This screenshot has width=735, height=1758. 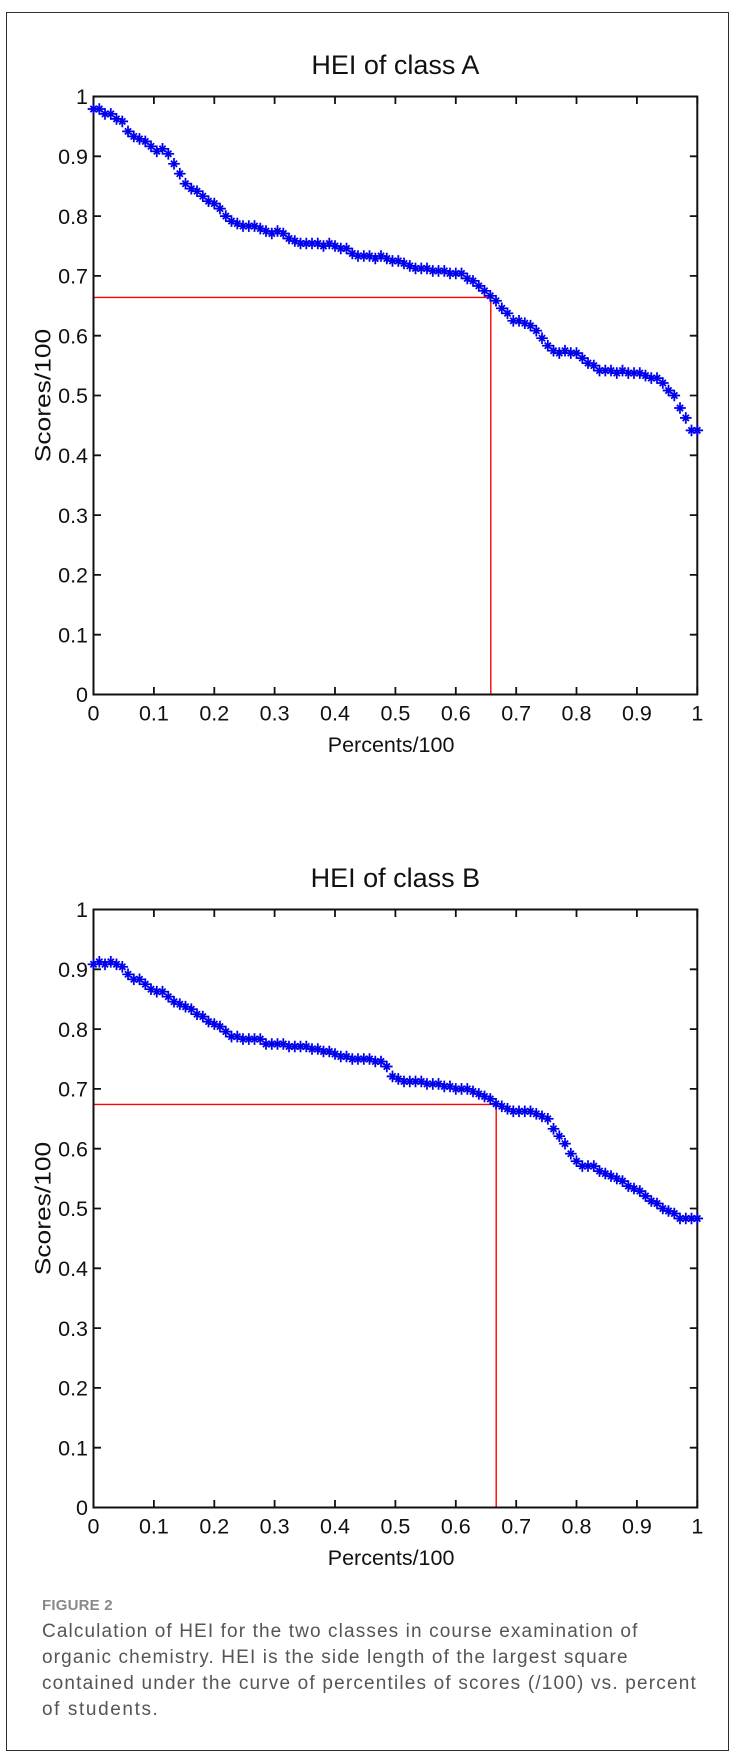 What do you see at coordinates (396, 878) in the screenshot?
I see `svg-text: HEI of class B` at bounding box center [396, 878].